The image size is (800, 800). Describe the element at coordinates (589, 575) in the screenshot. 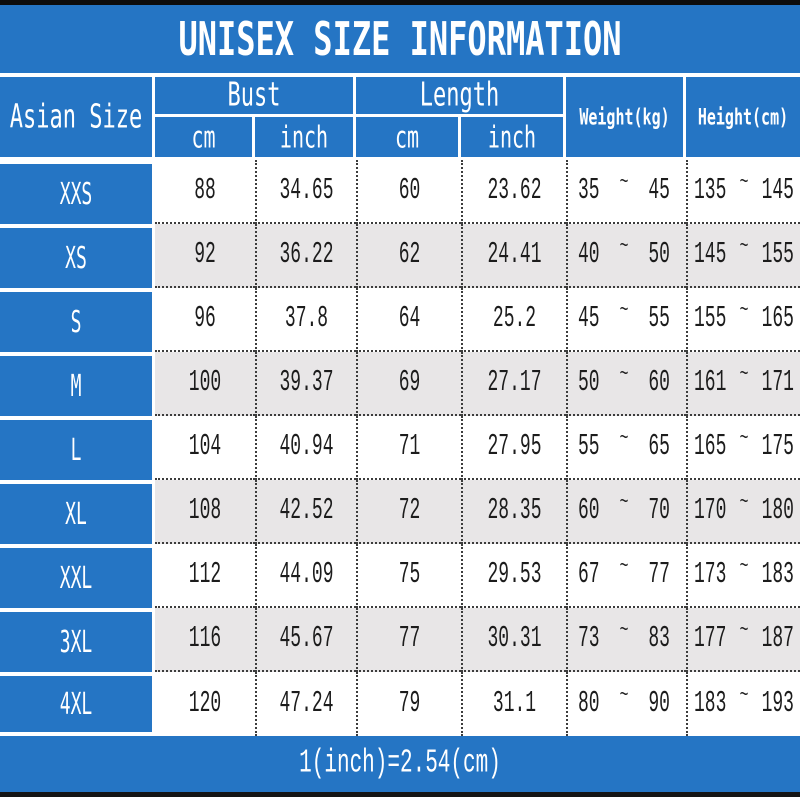

I see `weight-min-value: 67` at that location.